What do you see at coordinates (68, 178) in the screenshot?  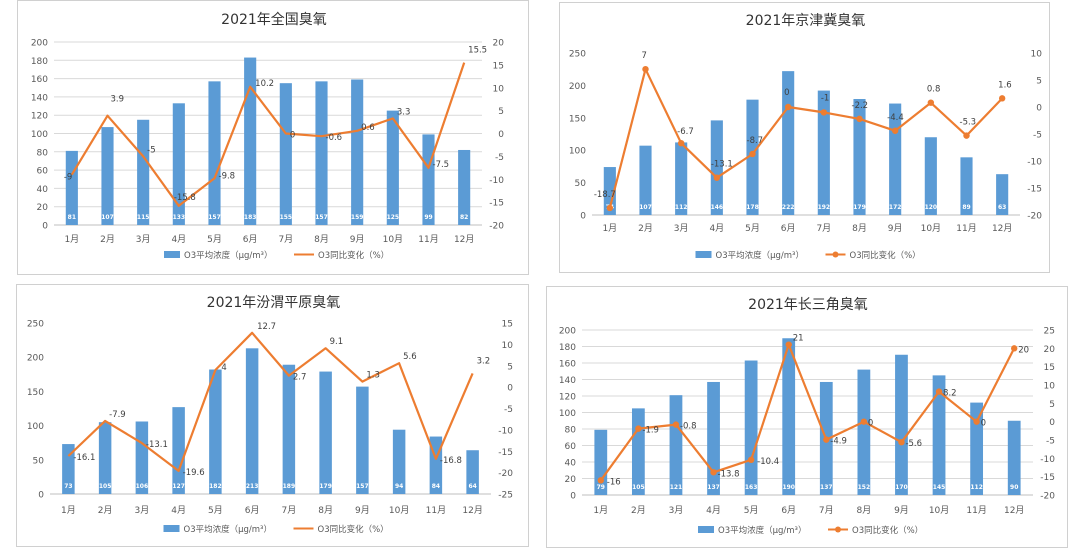 I see `line-value-label: -9` at bounding box center [68, 178].